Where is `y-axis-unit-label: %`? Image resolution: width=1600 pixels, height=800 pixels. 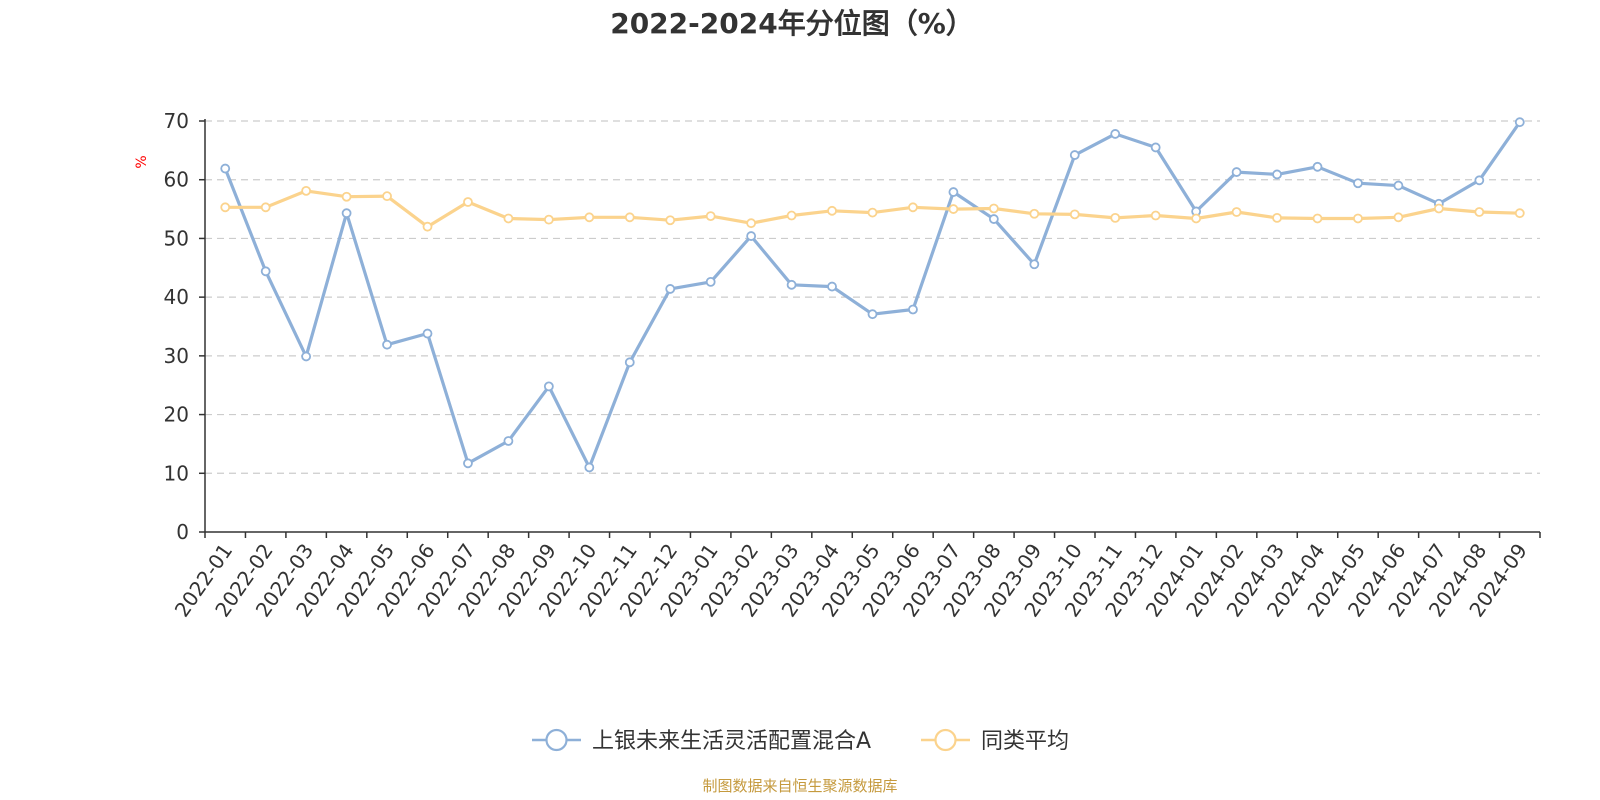 y-axis-unit-label: % is located at coordinates (142, 161).